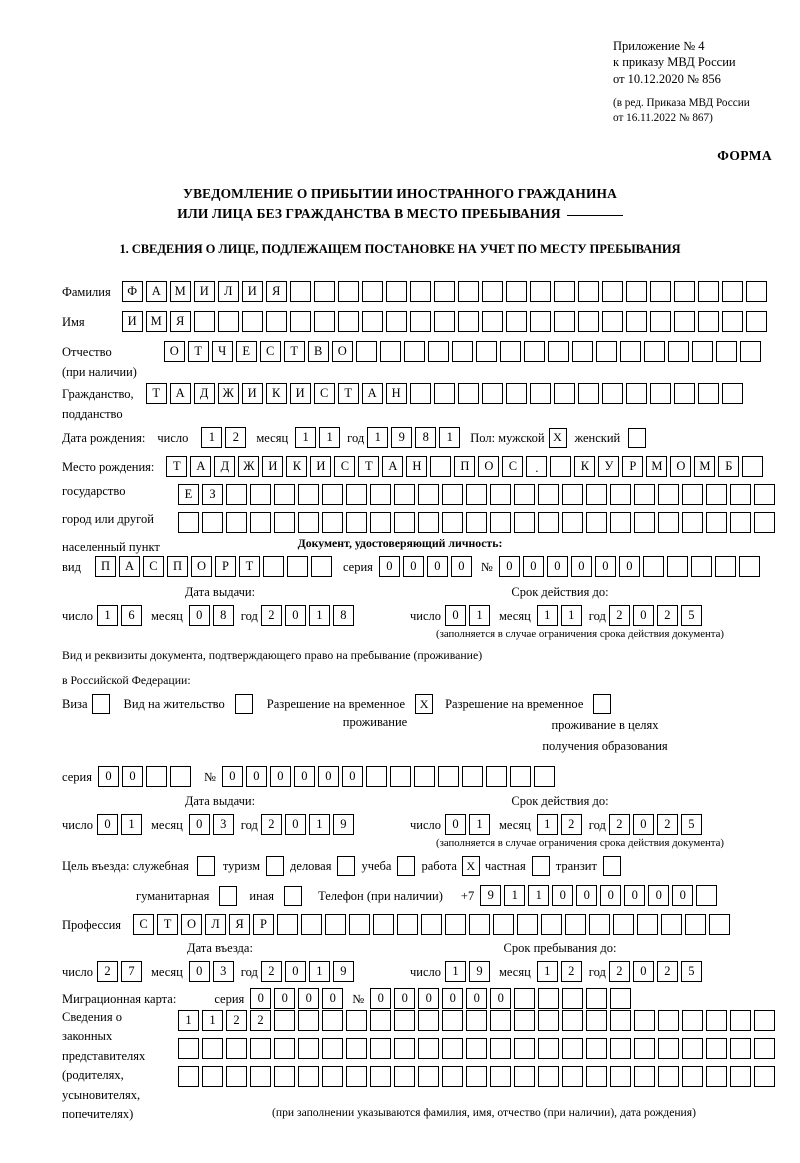  I want to click on cell: 9, so click(480, 971).